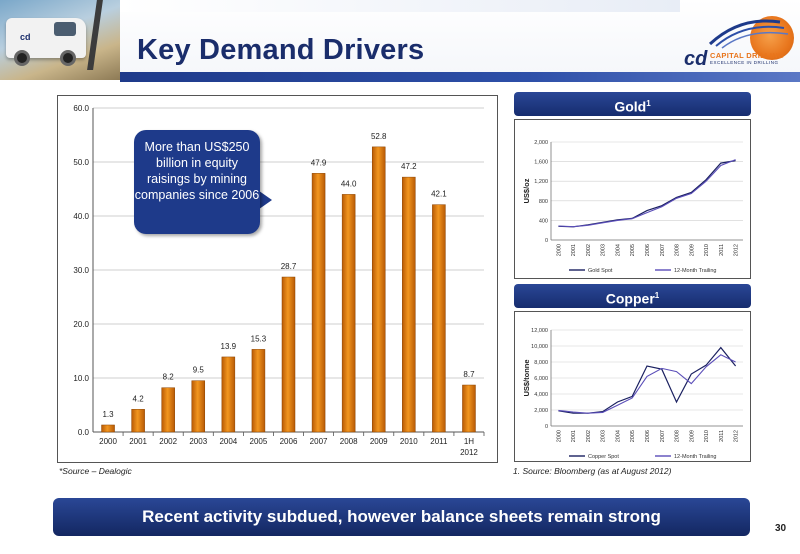 Image resolution: width=800 pixels, height=554 pixels. What do you see at coordinates (60, 40) in the screenshot?
I see `drill-rig-photo: cd` at bounding box center [60, 40].